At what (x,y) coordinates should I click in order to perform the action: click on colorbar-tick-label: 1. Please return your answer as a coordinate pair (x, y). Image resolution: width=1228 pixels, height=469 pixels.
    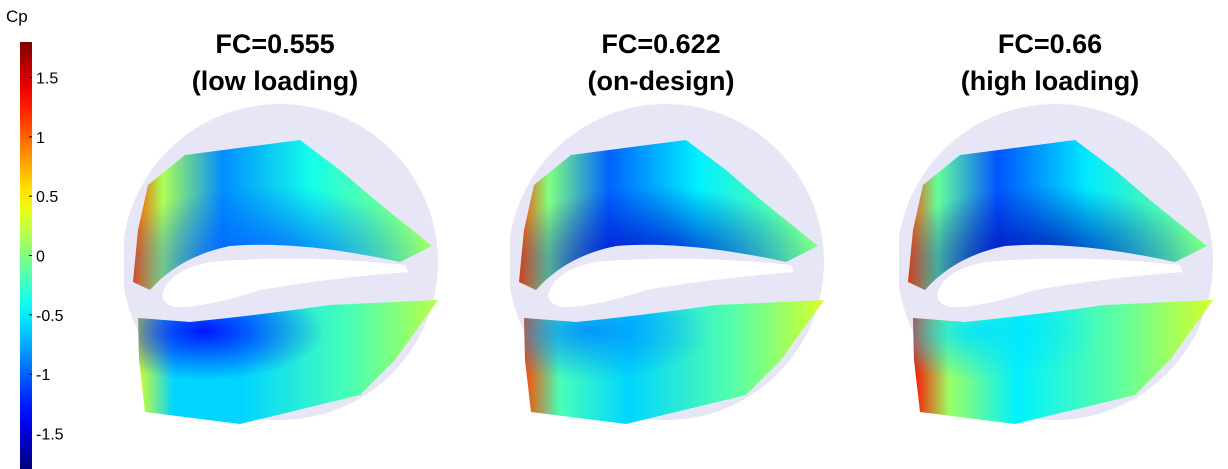
    Looking at the image, I should click on (40, 138).